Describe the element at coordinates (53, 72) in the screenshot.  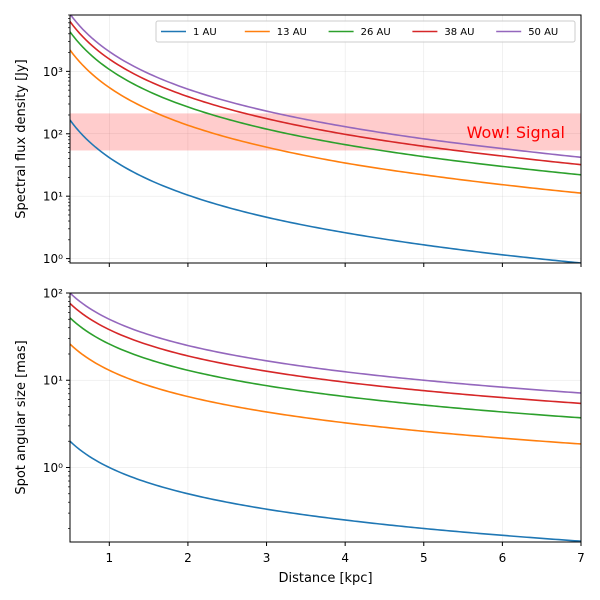
I see `y-tick-label: 10³` at that location.